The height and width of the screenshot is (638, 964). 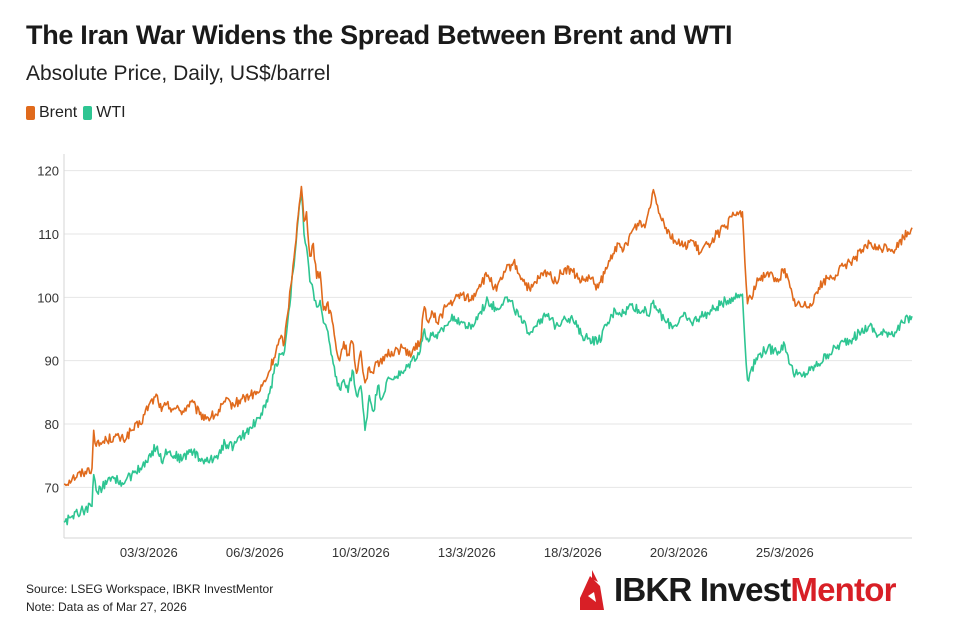 What do you see at coordinates (48, 234) in the screenshot?
I see `y-tick-label: 110` at bounding box center [48, 234].